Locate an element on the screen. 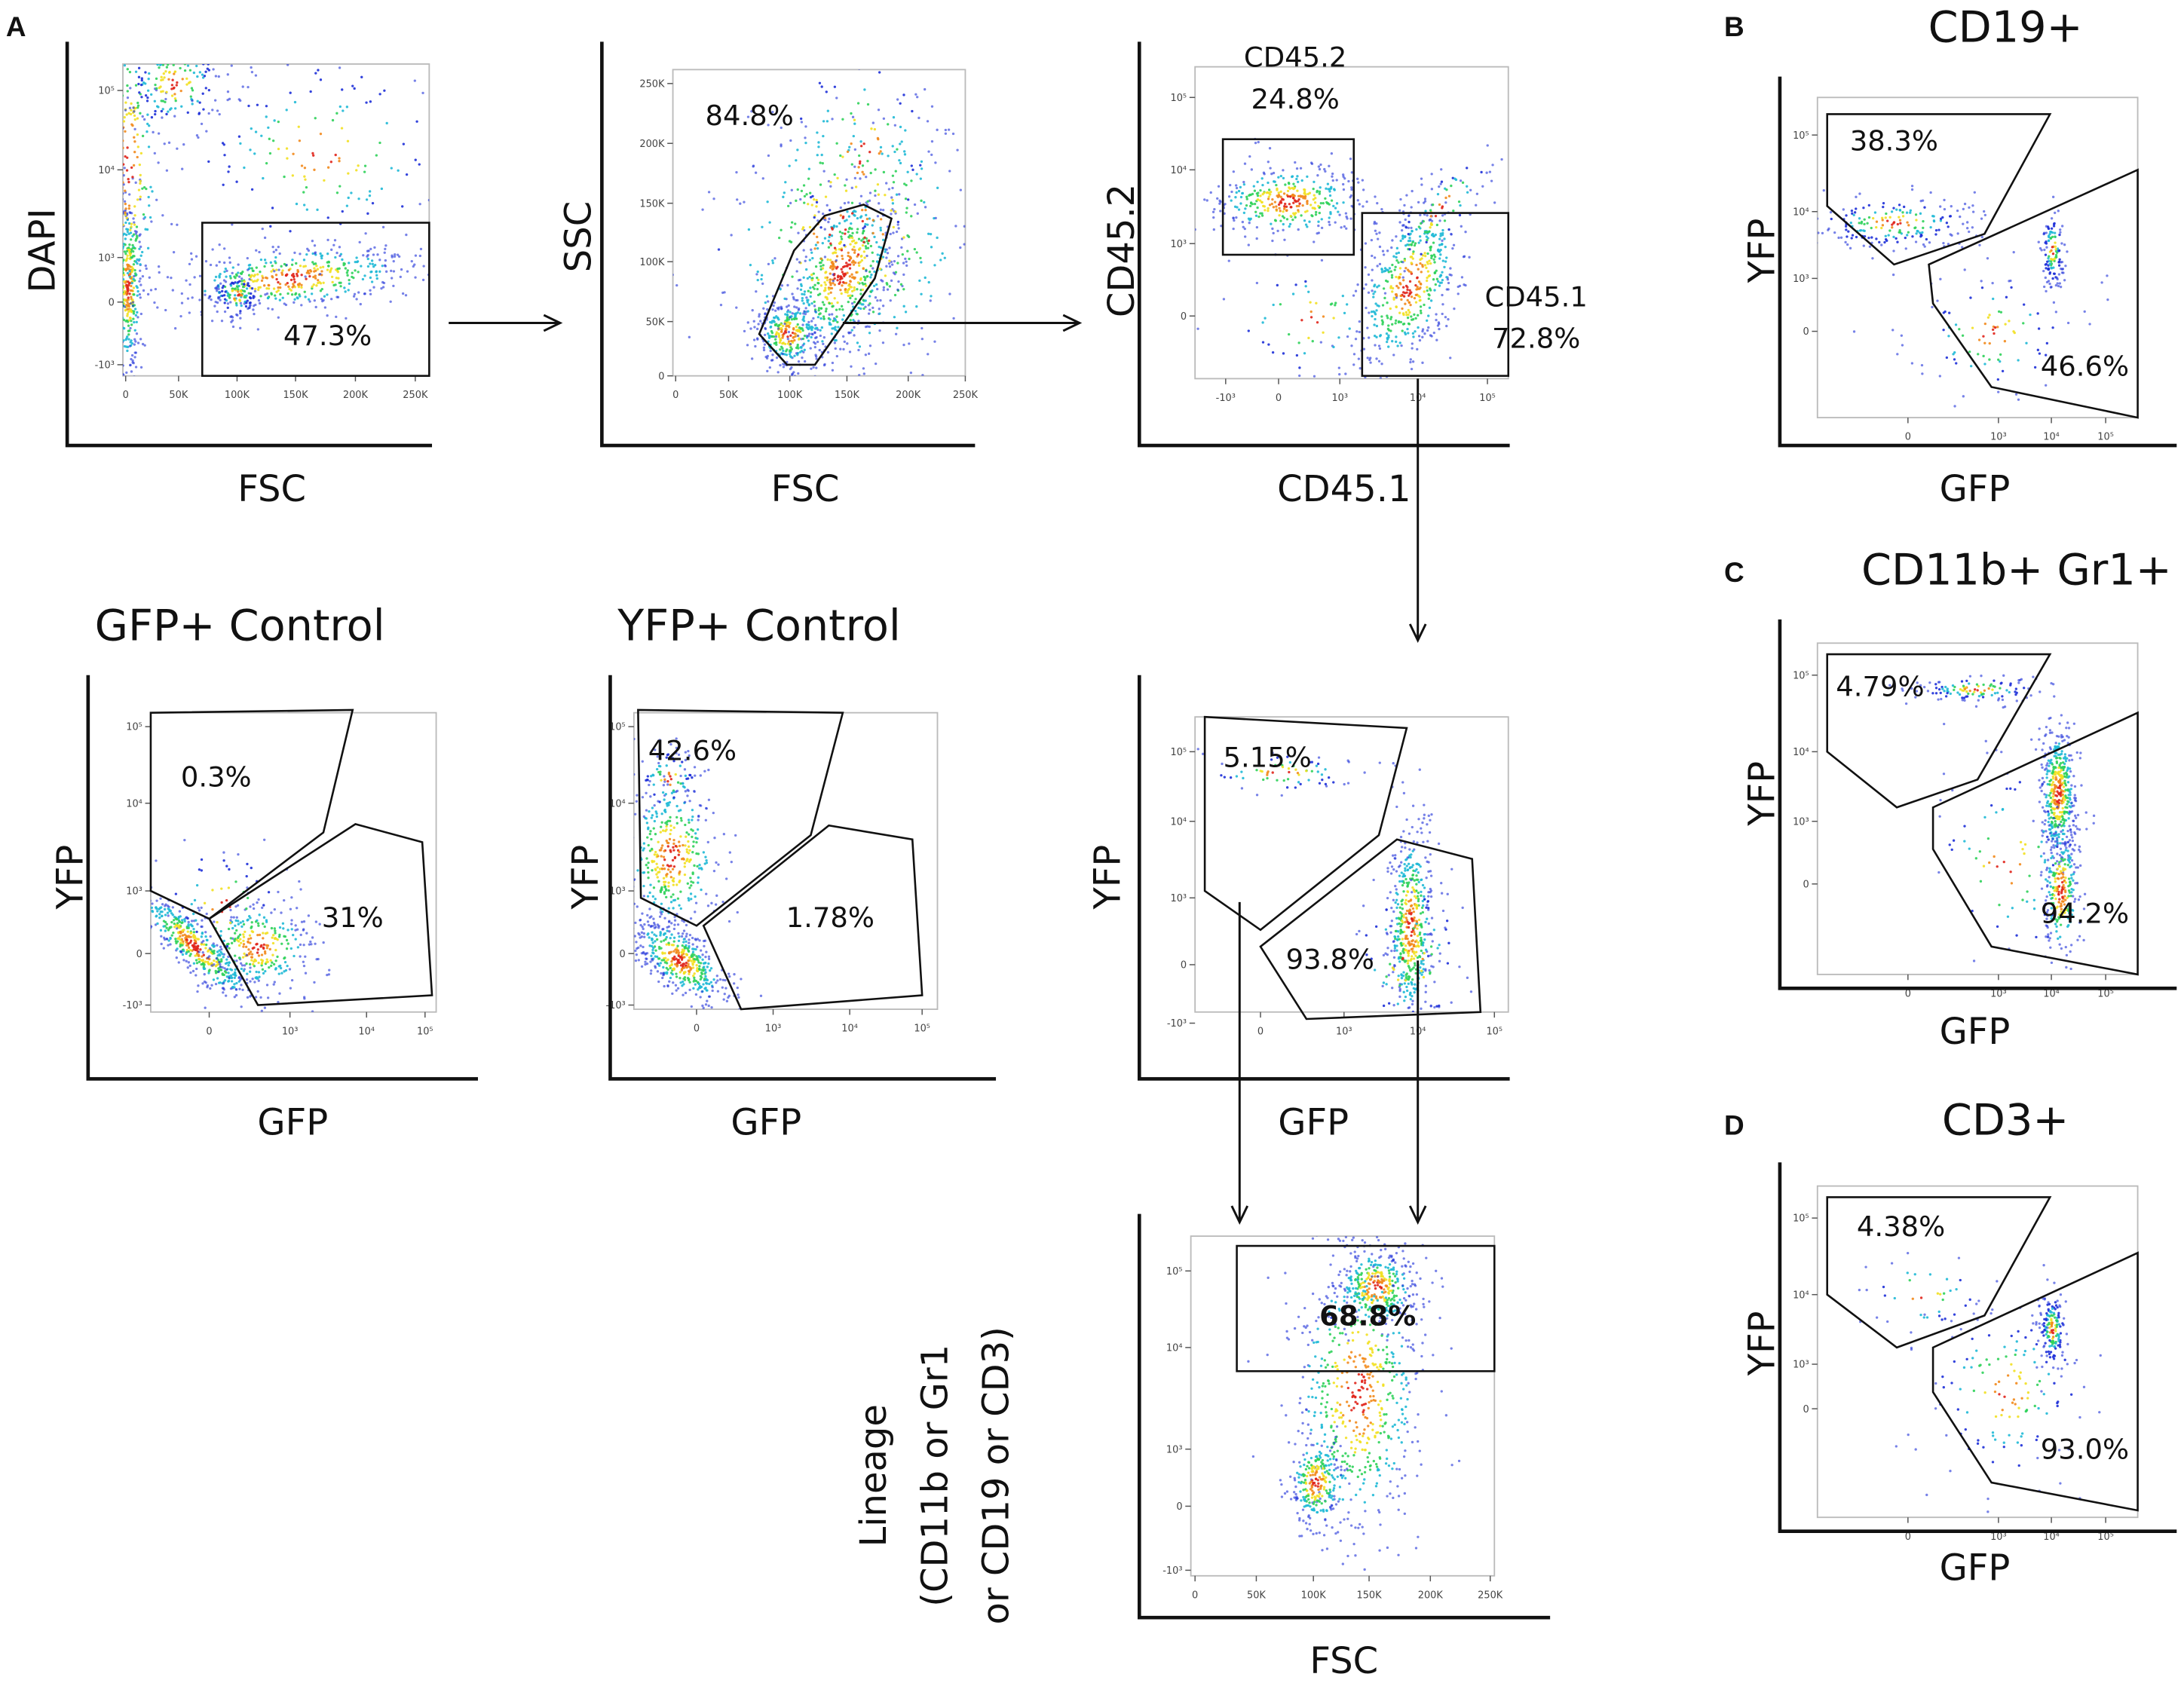  y-tick-label: -10³ is located at coordinates (132, 1005).